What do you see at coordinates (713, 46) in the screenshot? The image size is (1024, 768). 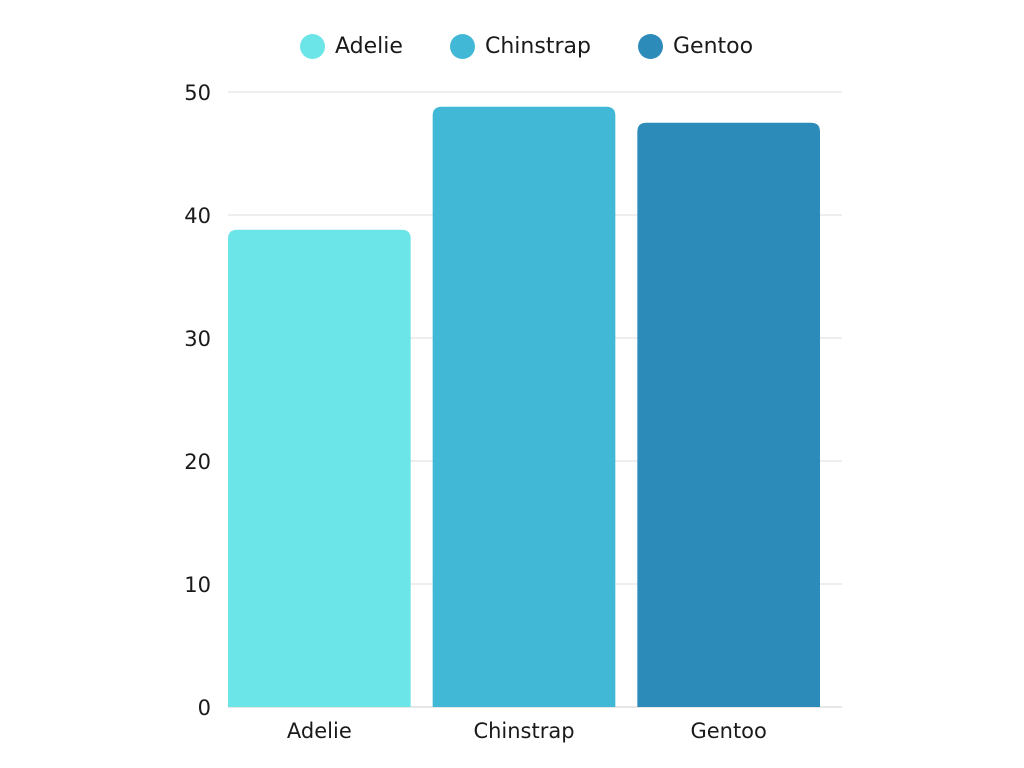 I see `legend-label-gentoo: Gentoo` at bounding box center [713, 46].